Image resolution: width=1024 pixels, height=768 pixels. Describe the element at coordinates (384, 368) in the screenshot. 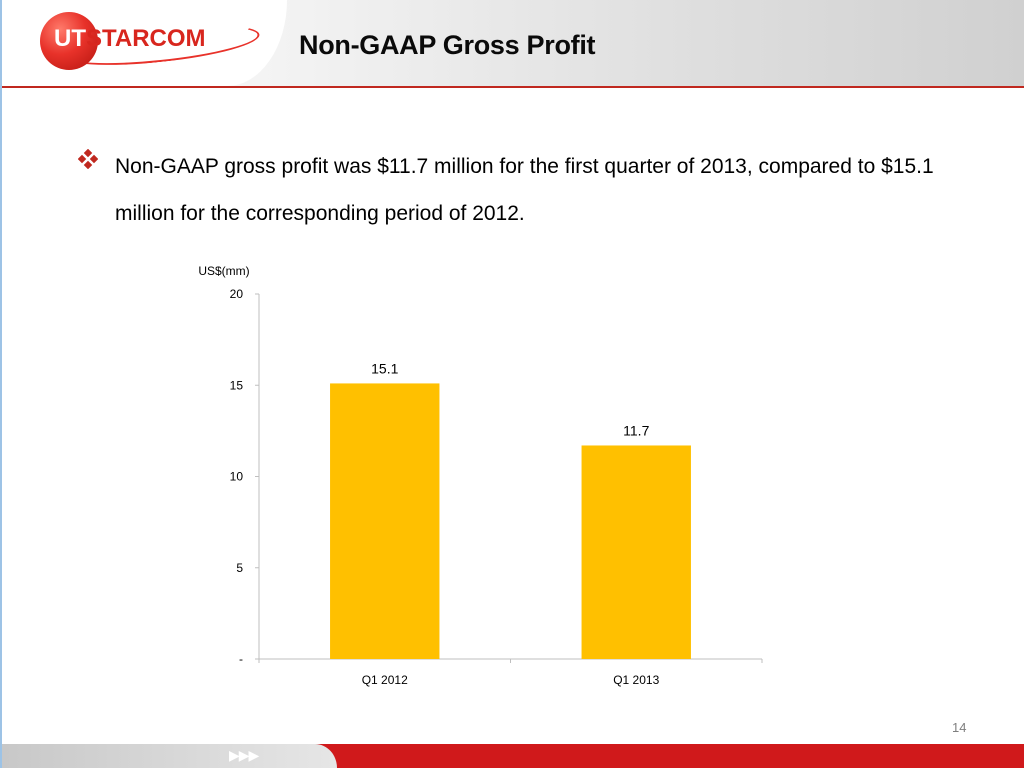

I see `data-label: 15.1` at that location.